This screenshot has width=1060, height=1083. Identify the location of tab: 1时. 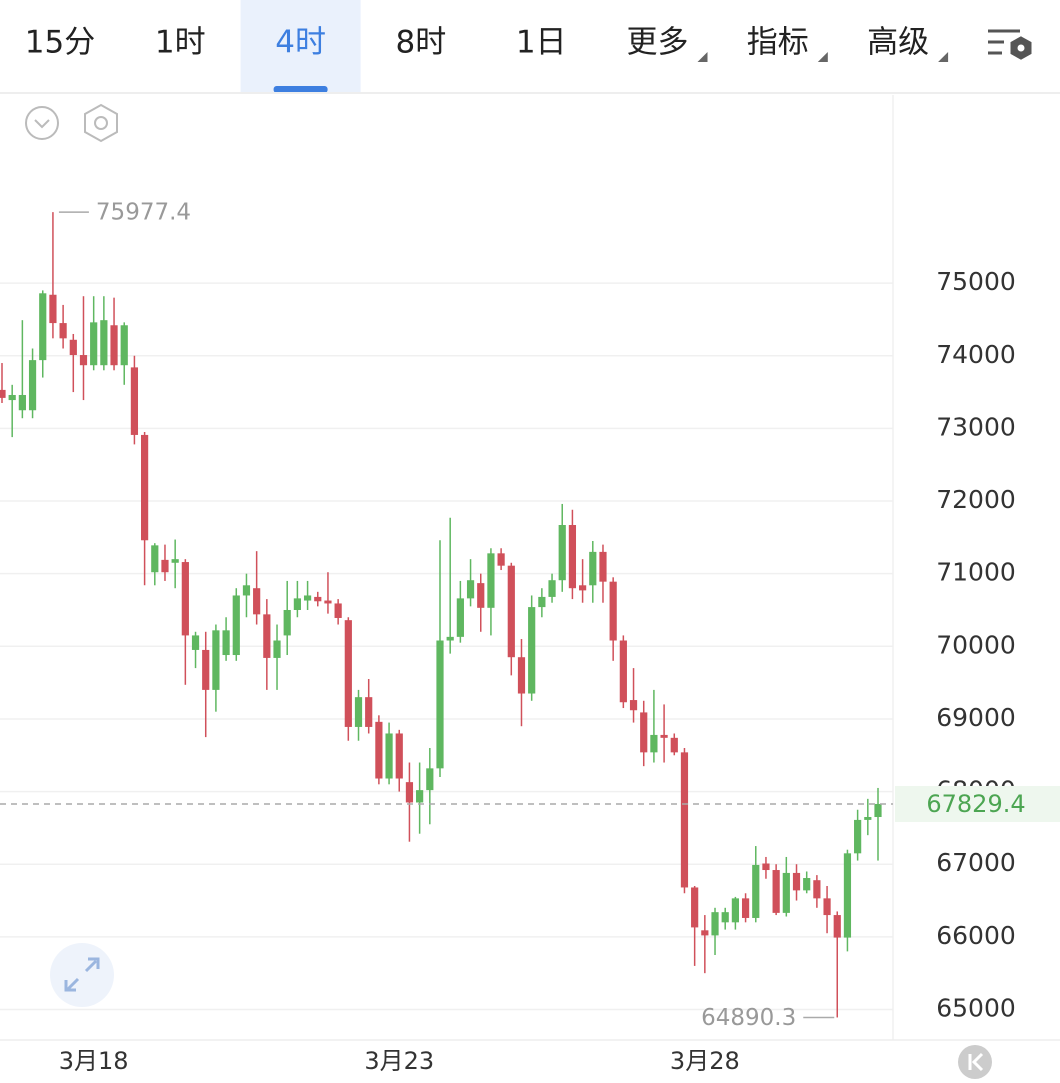
(180, 43).